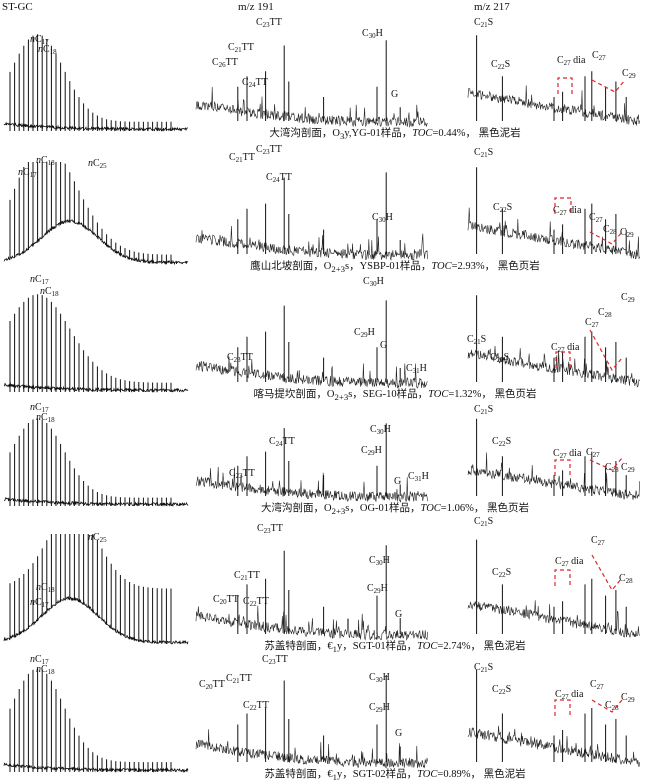 The height and width of the screenshot is (784, 650). Describe the element at coordinates (610, 230) in the screenshot. I see `m217-peak-label-2-5: C28` at that location.